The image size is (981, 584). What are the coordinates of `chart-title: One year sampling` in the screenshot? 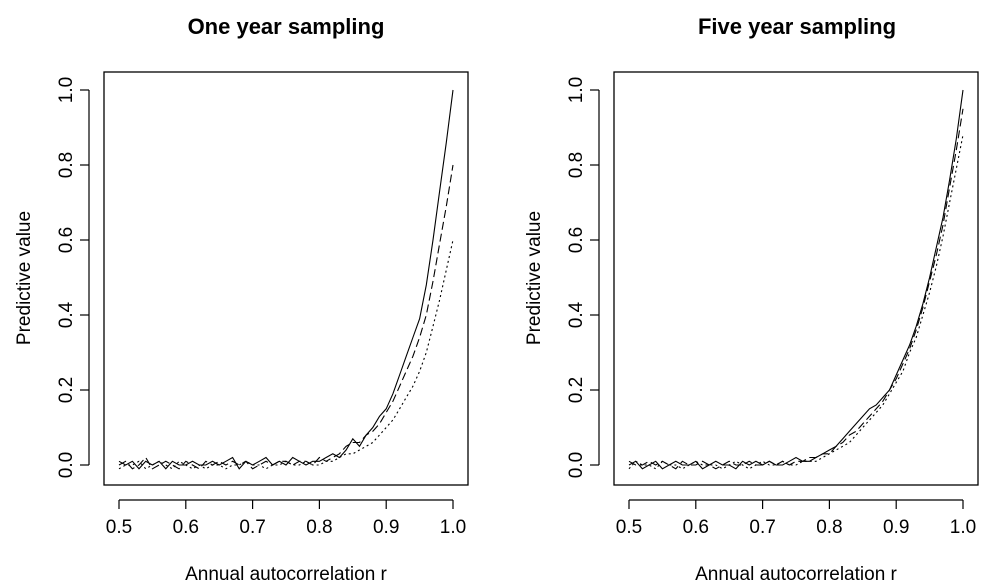 It's located at (286, 26).